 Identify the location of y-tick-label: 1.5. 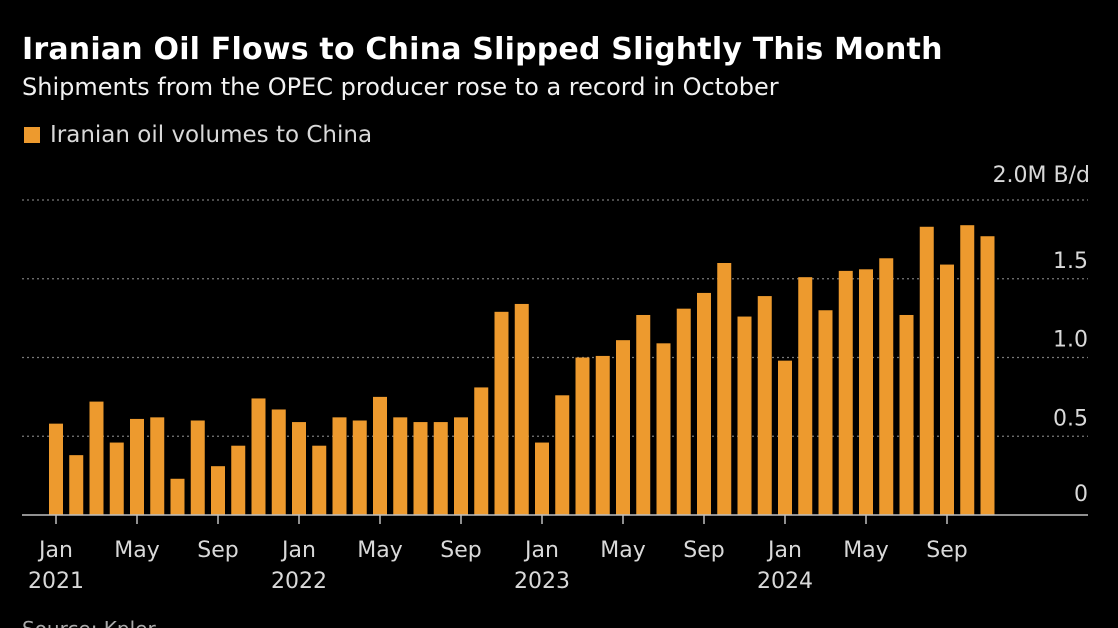
(1070, 261).